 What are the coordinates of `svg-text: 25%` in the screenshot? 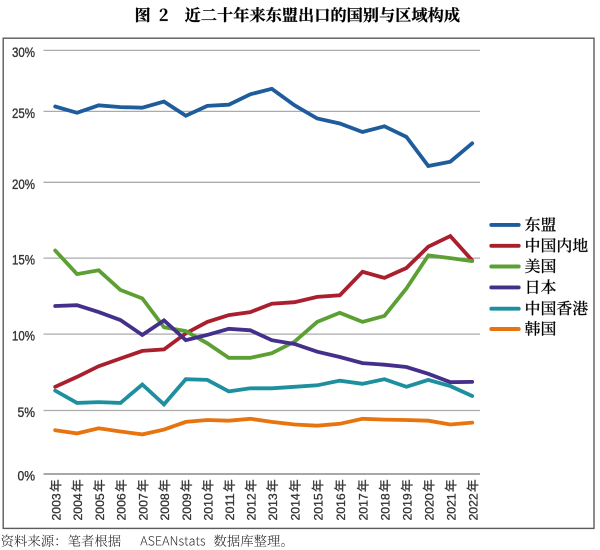 It's located at (23, 113).